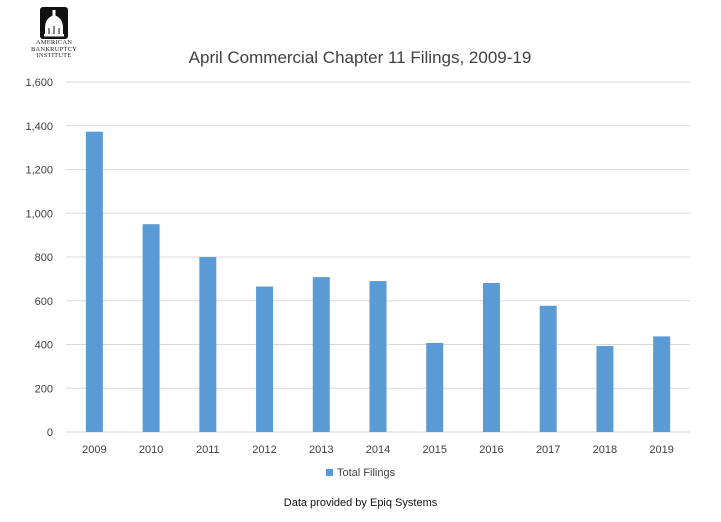 Image resolution: width=721 pixels, height=522 pixels. Describe the element at coordinates (151, 450) in the screenshot. I see `x-tick-label: 2010` at that location.